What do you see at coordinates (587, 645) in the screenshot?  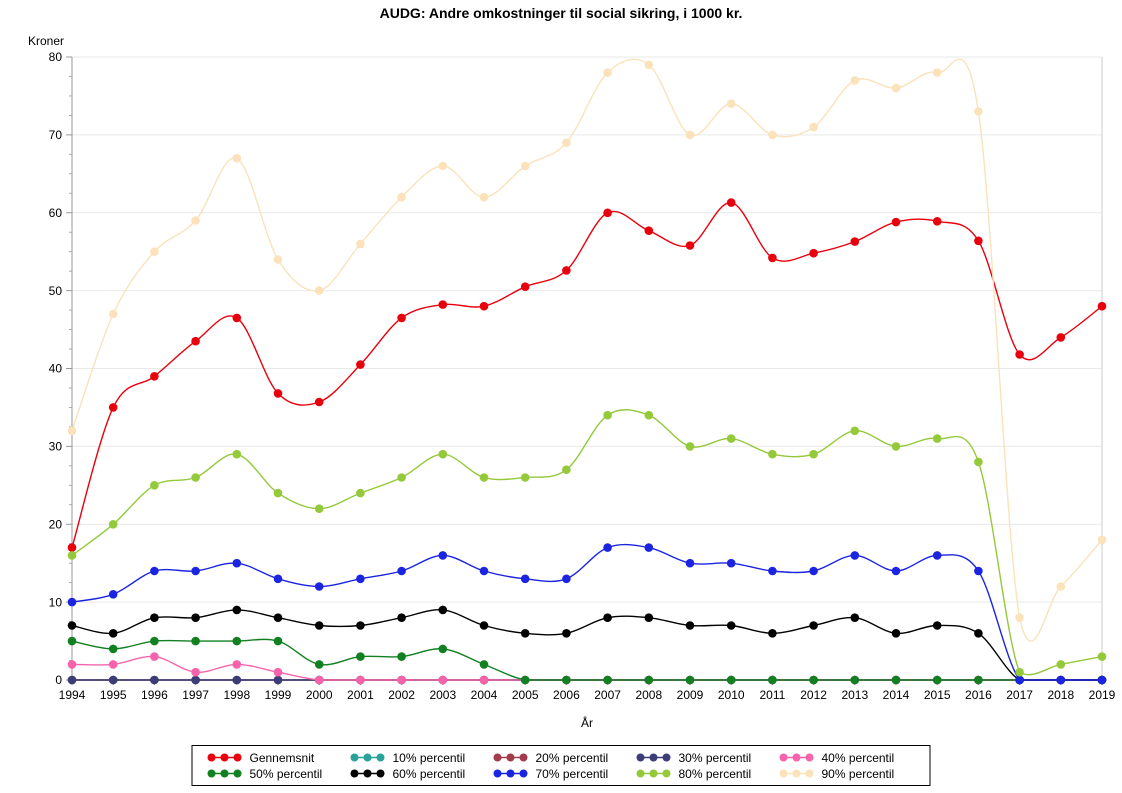 I see `series-60-percentil` at bounding box center [587, 645].